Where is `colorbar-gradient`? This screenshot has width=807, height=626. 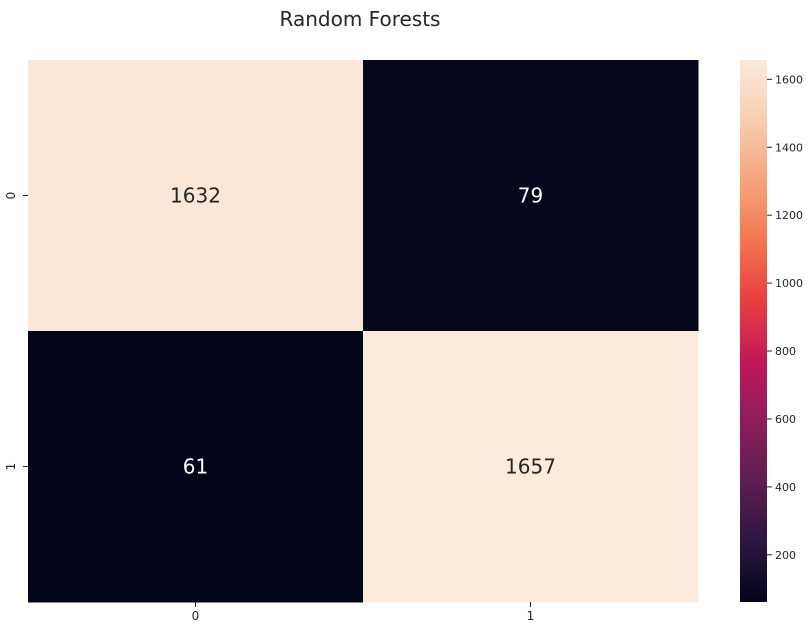 colorbar-gradient is located at coordinates (753, 331).